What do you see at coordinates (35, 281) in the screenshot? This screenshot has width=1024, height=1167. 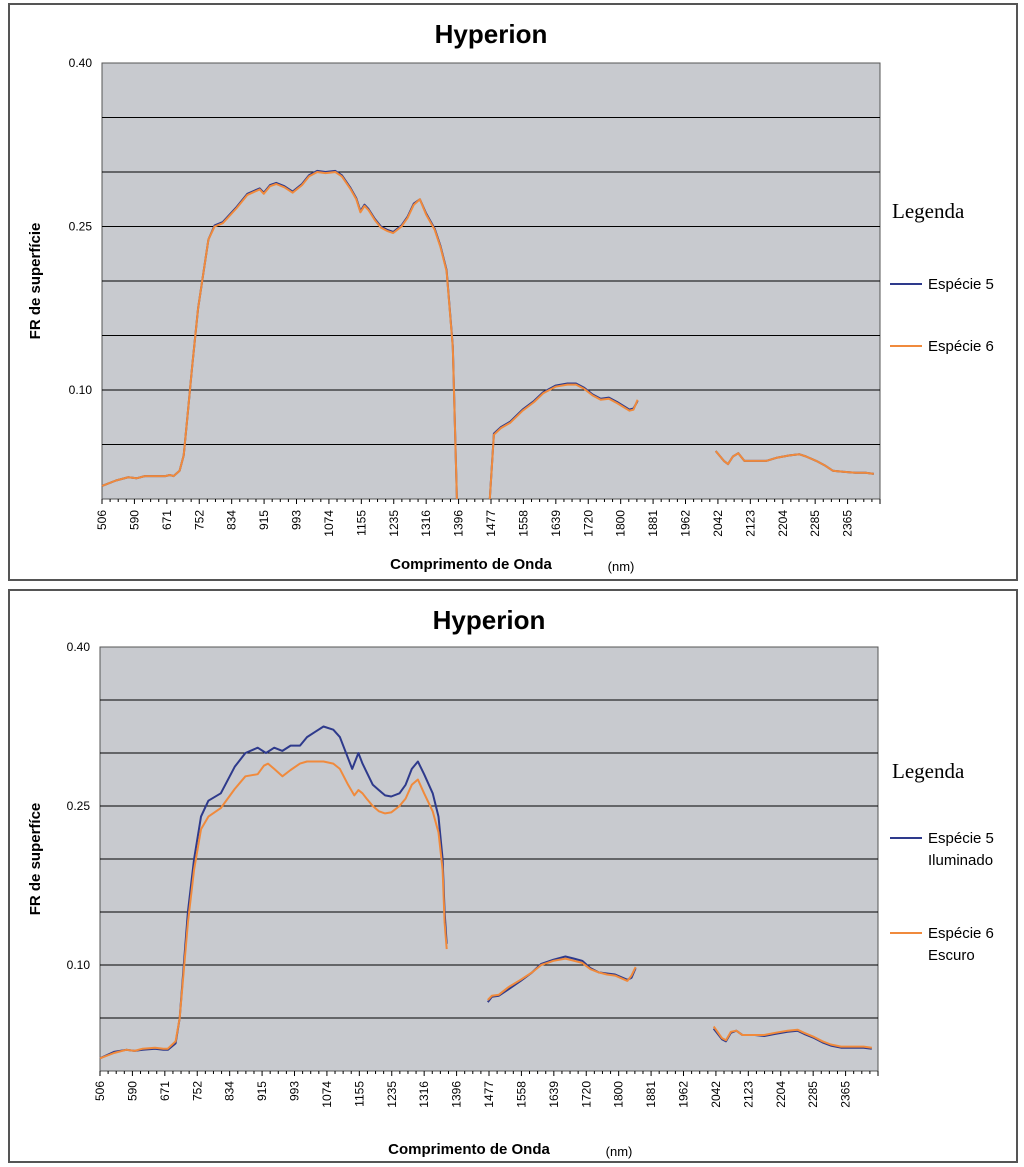 I see `y-axis-title: FR de superfície` at bounding box center [35, 281].